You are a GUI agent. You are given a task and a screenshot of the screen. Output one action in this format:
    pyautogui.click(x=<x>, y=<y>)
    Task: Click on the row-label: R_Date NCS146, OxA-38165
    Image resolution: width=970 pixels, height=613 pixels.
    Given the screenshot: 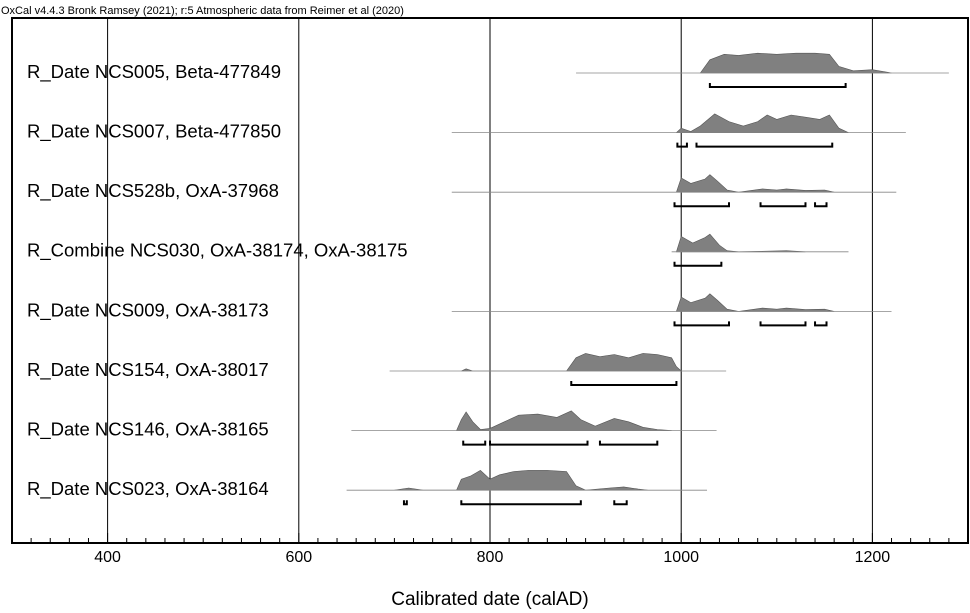 What is the action you would take?
    pyautogui.click(x=148, y=429)
    